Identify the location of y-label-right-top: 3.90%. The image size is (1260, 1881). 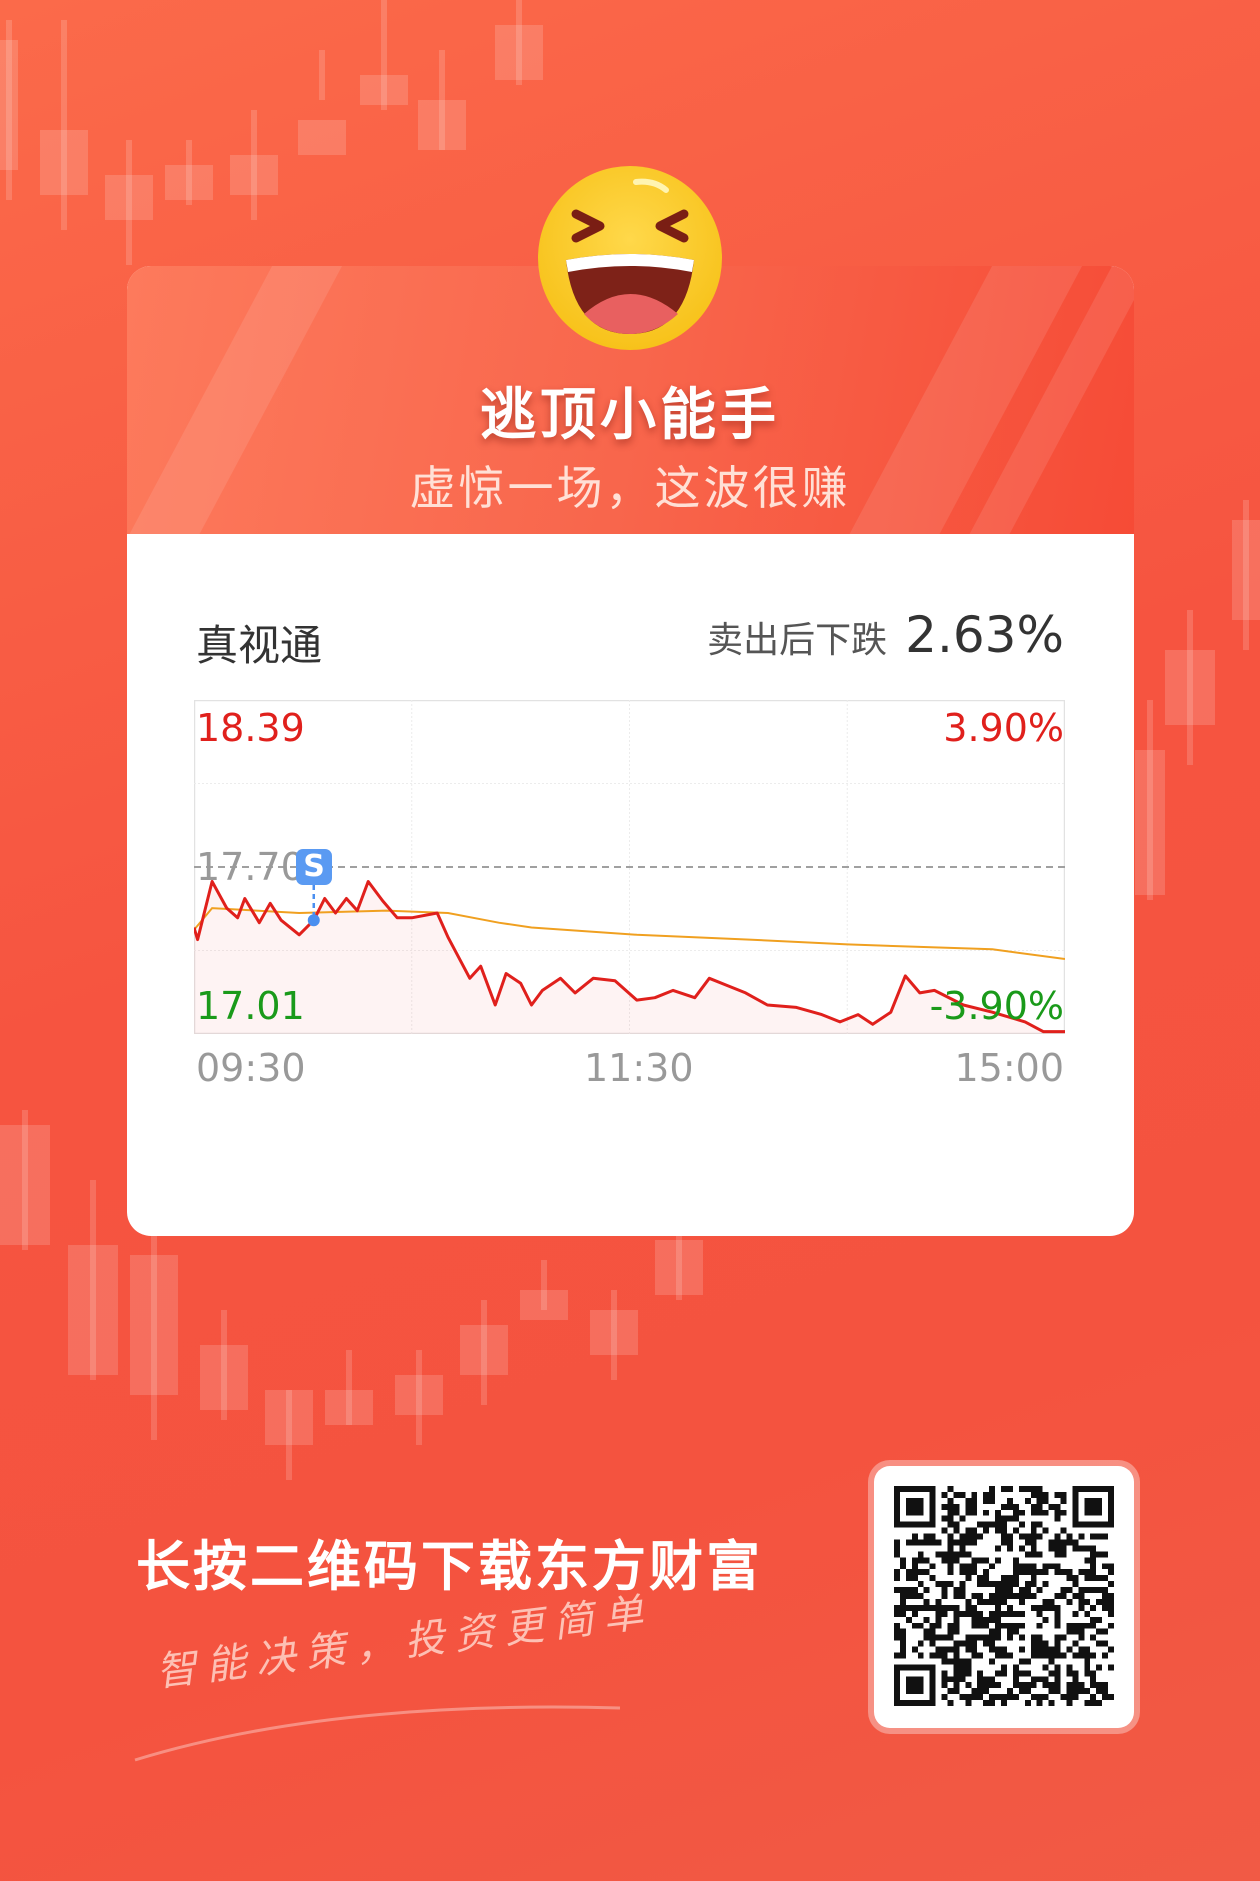
(1003, 728).